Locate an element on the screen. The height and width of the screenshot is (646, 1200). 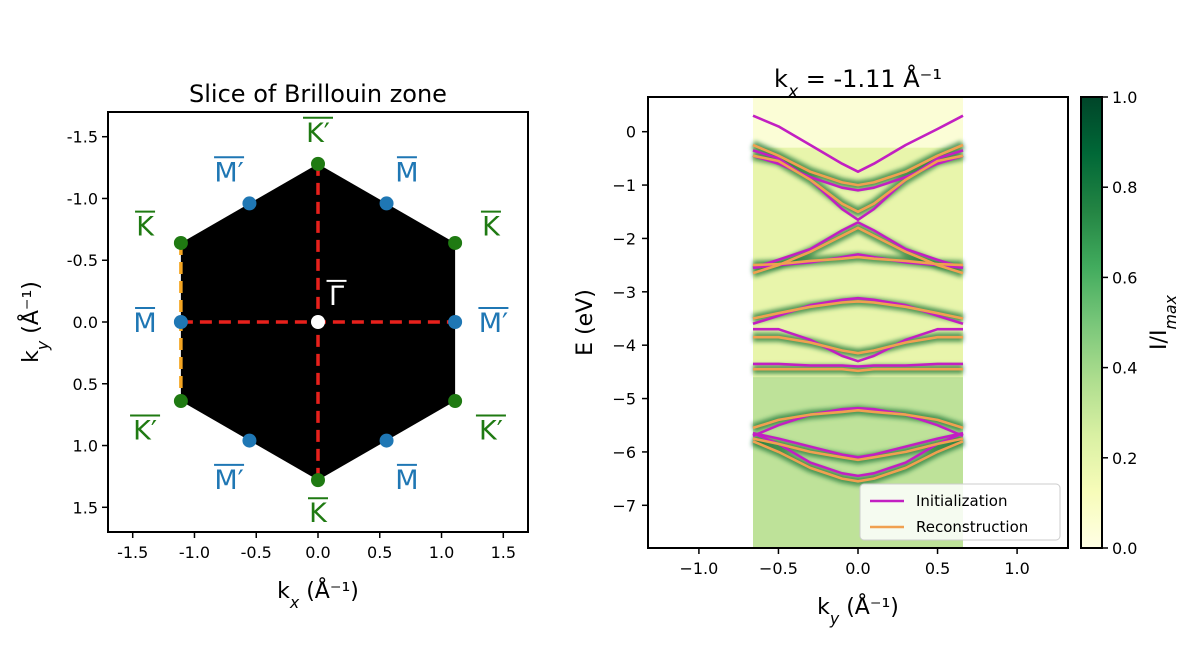
colorbar-tick-label: 0.6 is located at coordinates (1124, 277).